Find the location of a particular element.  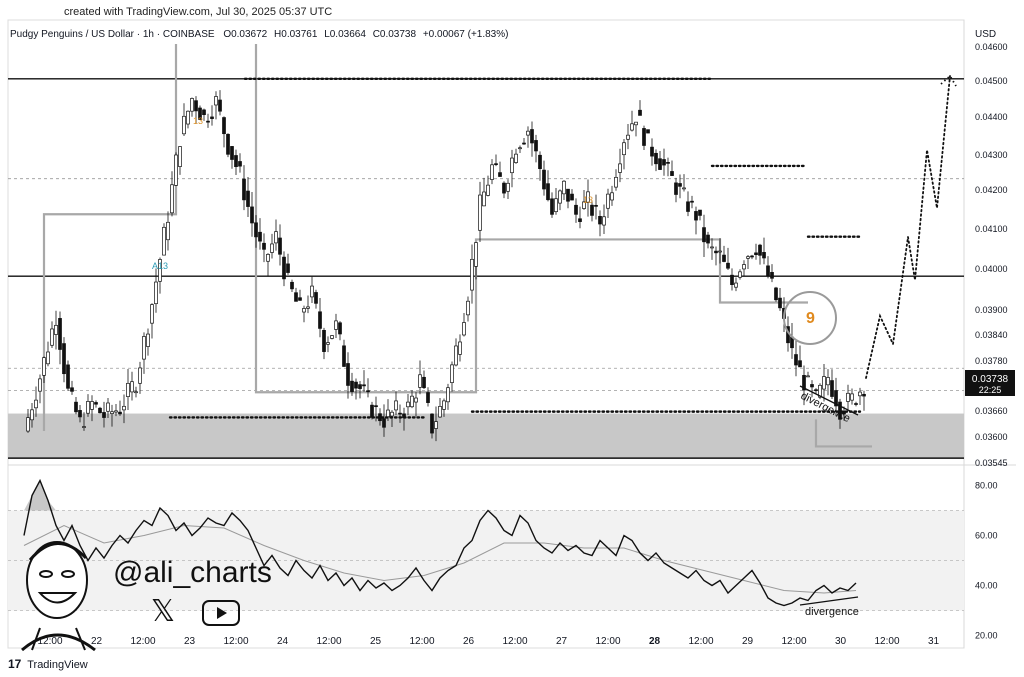

price-tag: 0.03738 22:25 is located at coordinates (990, 383).